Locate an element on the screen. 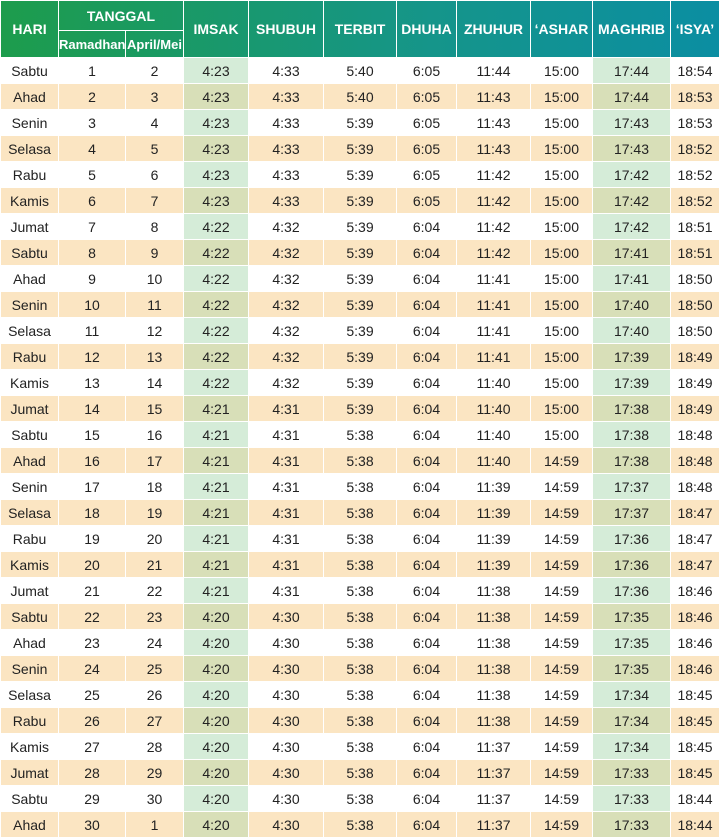 The height and width of the screenshot is (839, 719). date-cell: 5 is located at coordinates (154, 148).